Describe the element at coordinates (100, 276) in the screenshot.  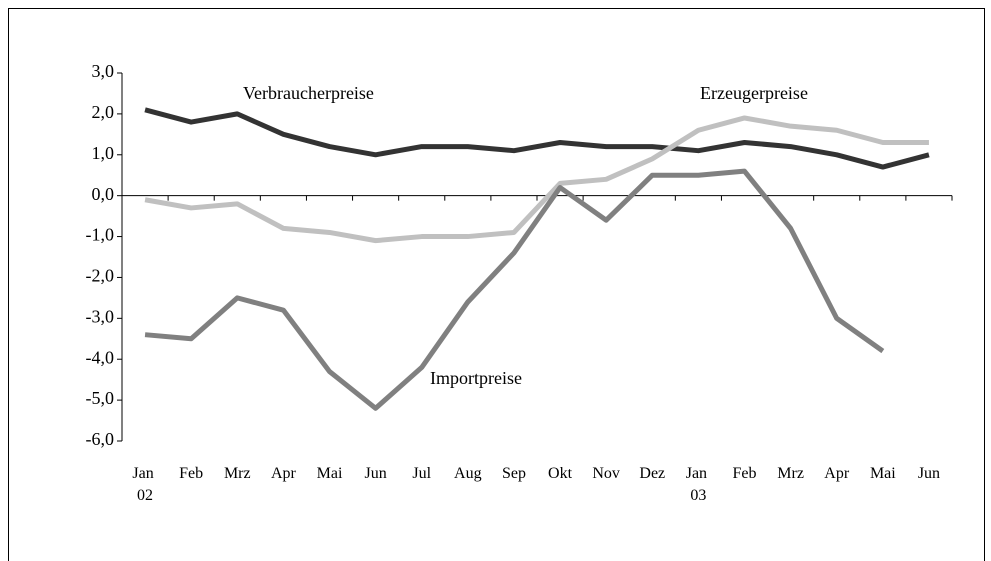
I see `y-tick-label: -2,0` at that location.